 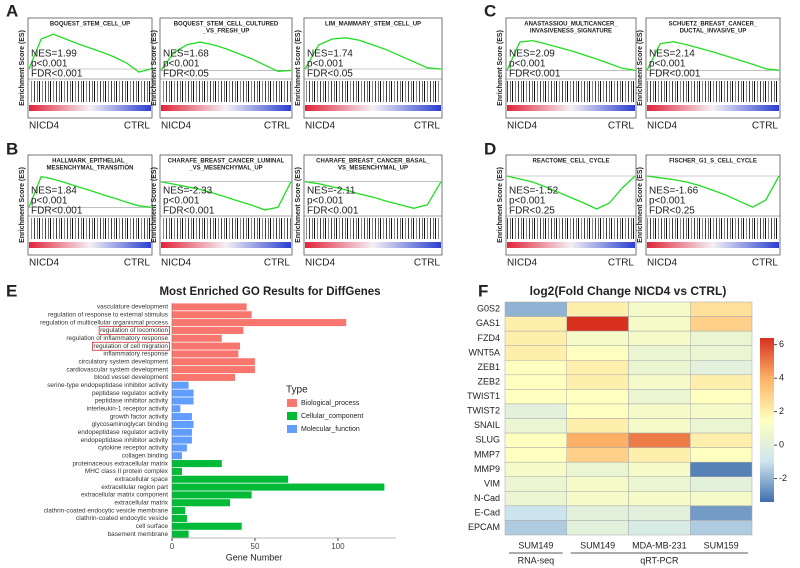 I want to click on legend-label: Biological_process, so click(x=330, y=403).